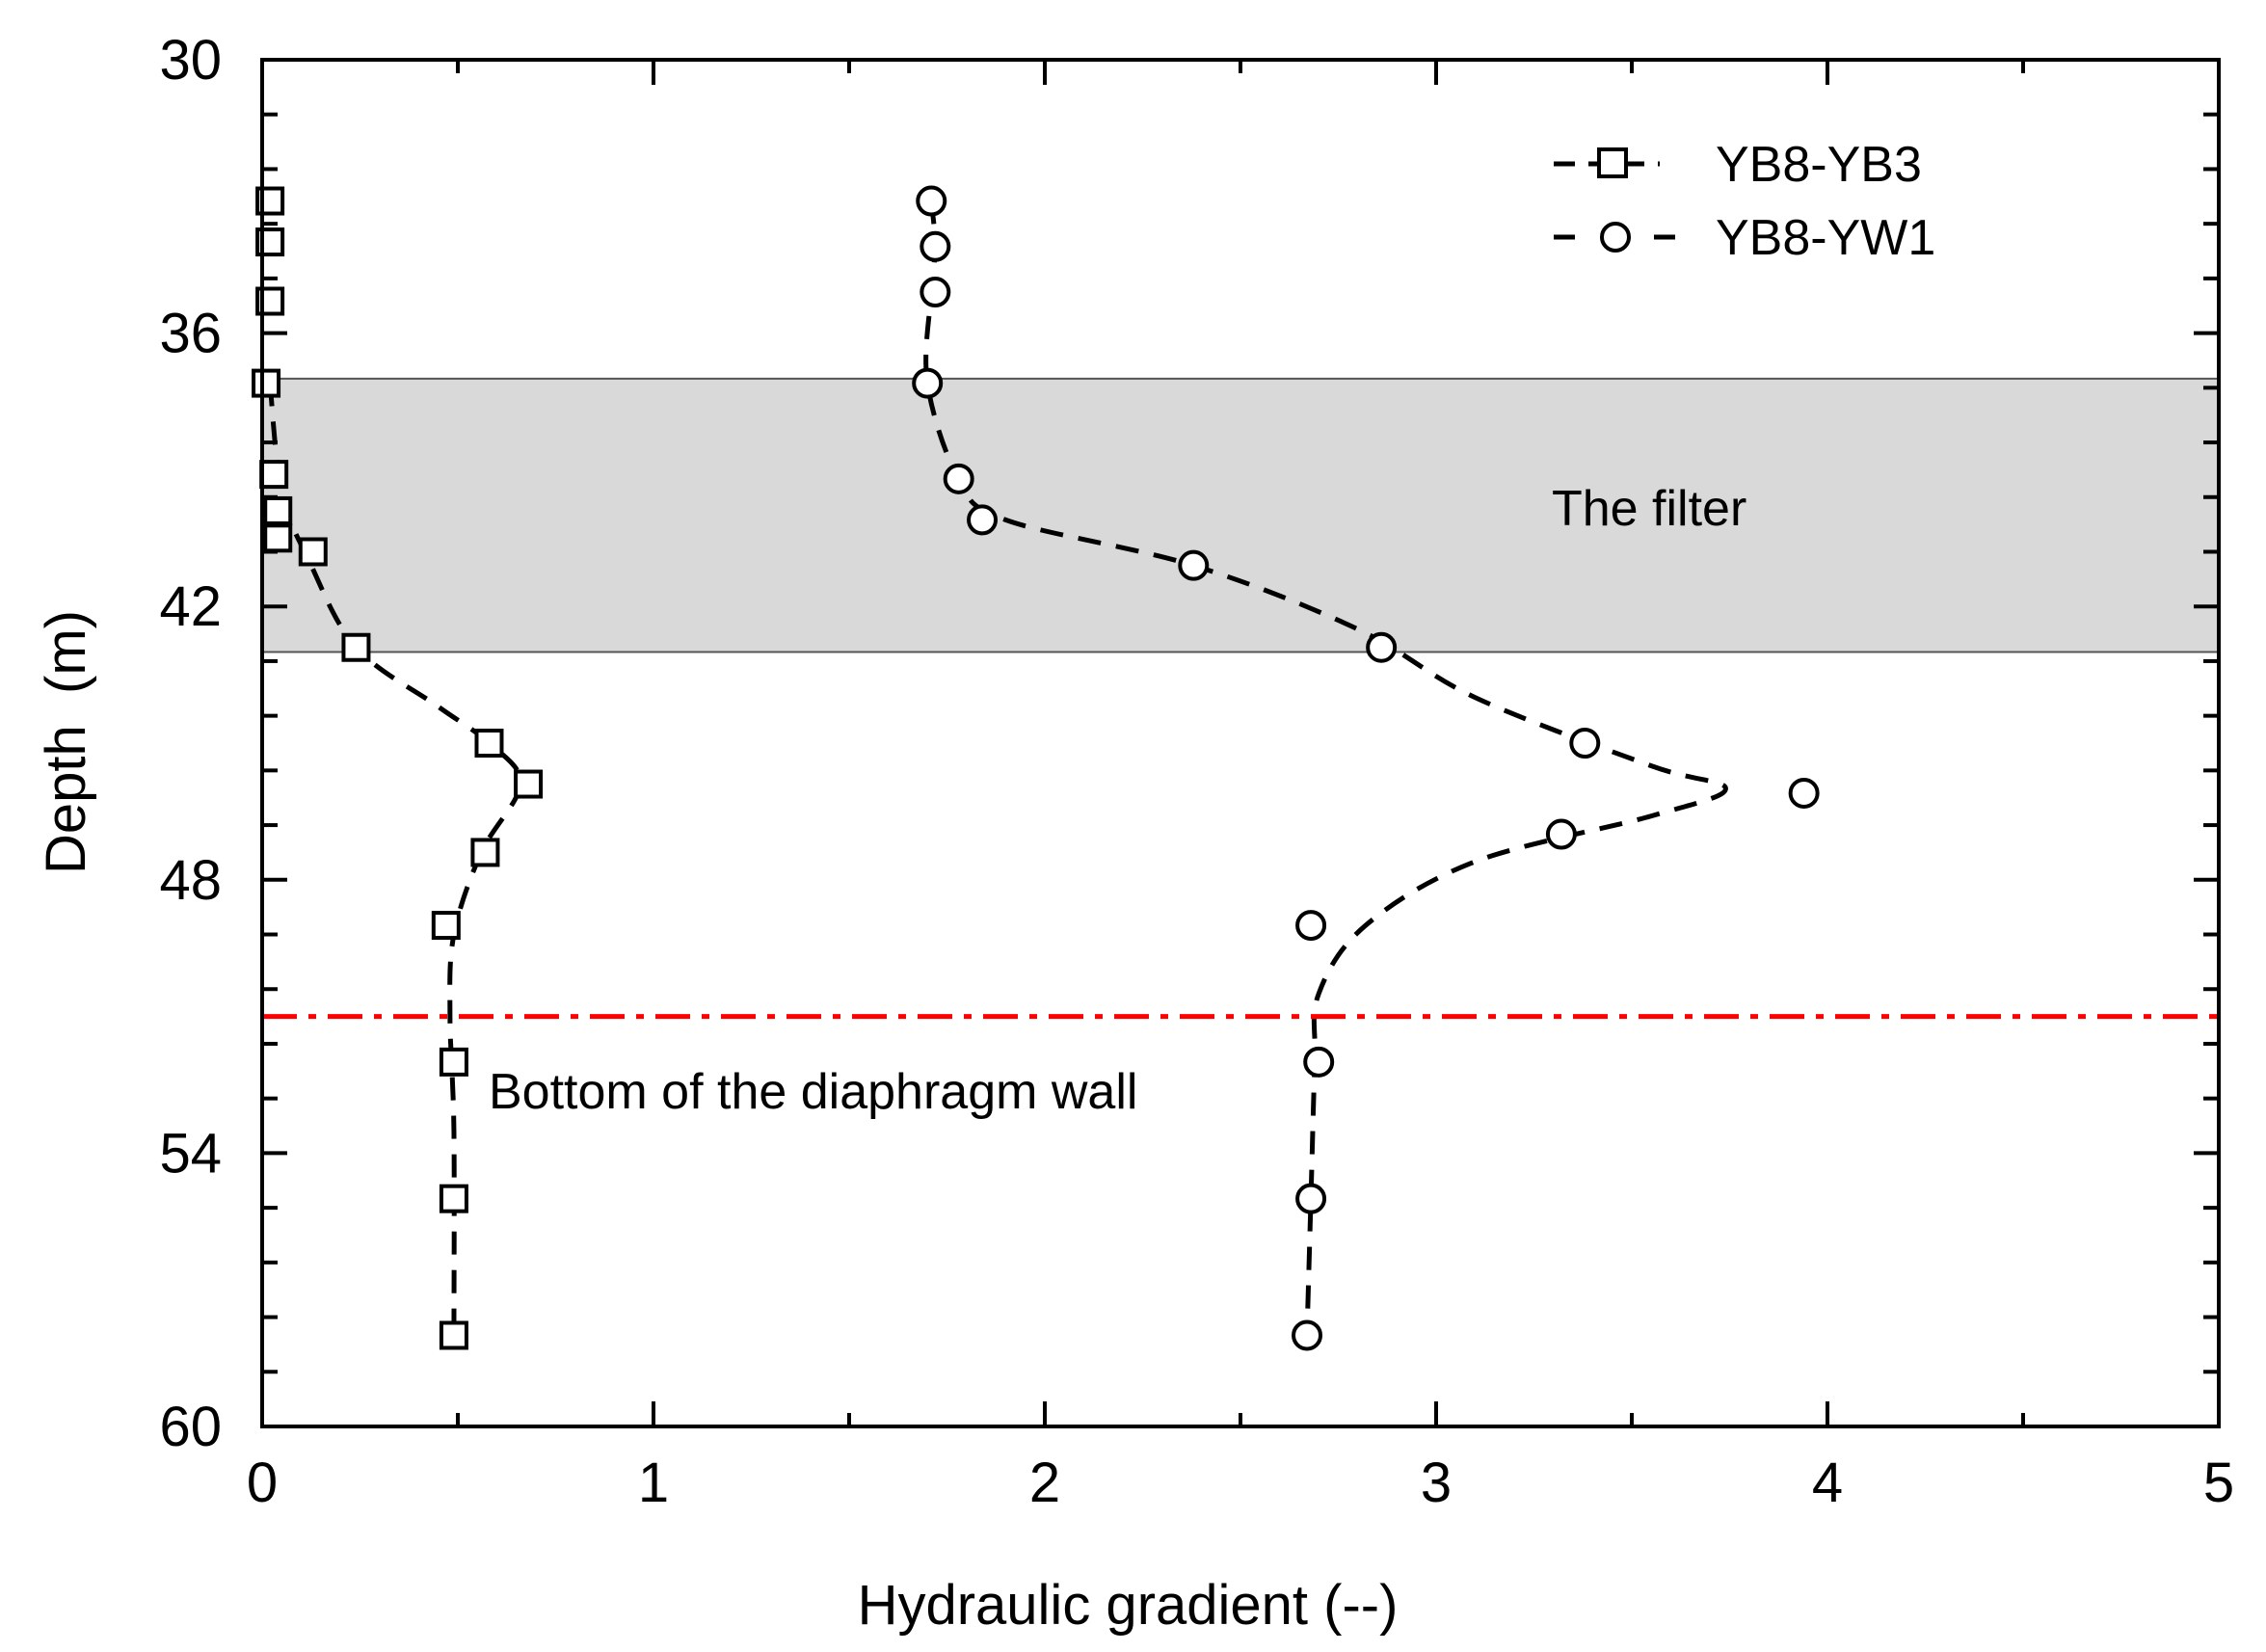 The width and height of the screenshot is (2266, 1652). What do you see at coordinates (1825, 238) in the screenshot?
I see `legend-label-yb8-yw1: YB8-YW1` at bounding box center [1825, 238].